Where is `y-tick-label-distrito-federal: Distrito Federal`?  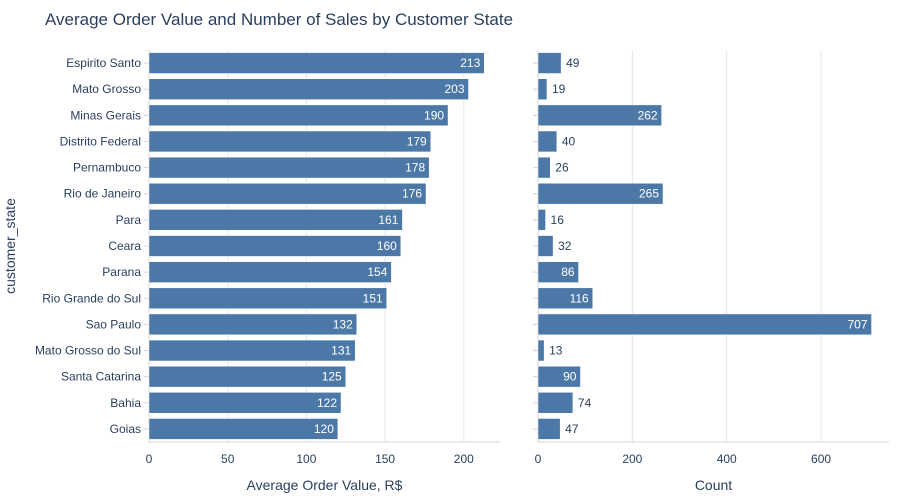
y-tick-label-distrito-federal: Distrito Federal is located at coordinates (100, 141).